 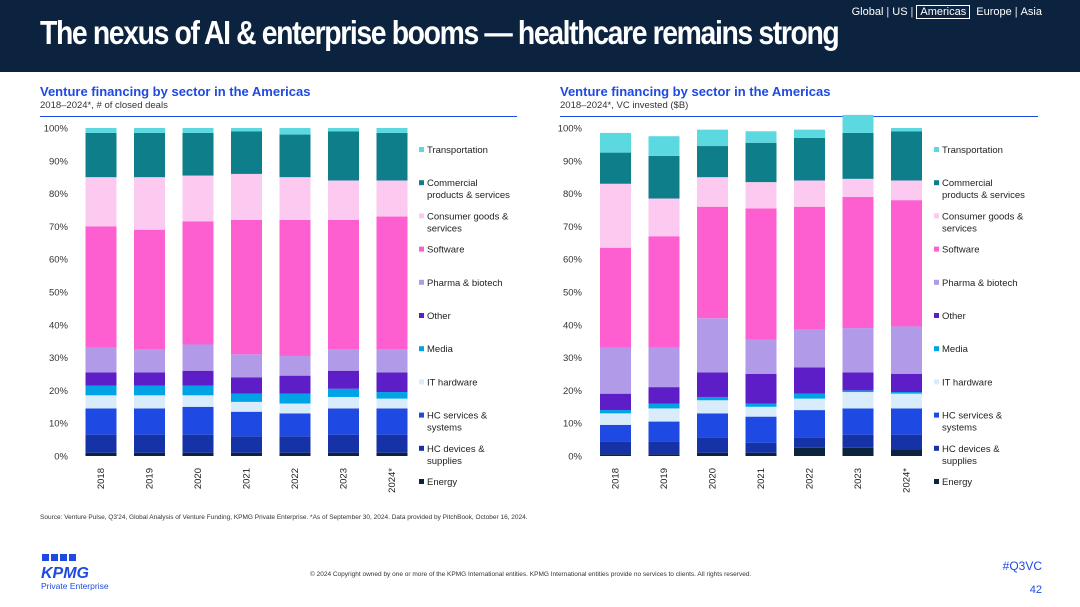 What do you see at coordinates (65, 573) in the screenshot?
I see `kpmg-logo-text: KPMG` at bounding box center [65, 573].